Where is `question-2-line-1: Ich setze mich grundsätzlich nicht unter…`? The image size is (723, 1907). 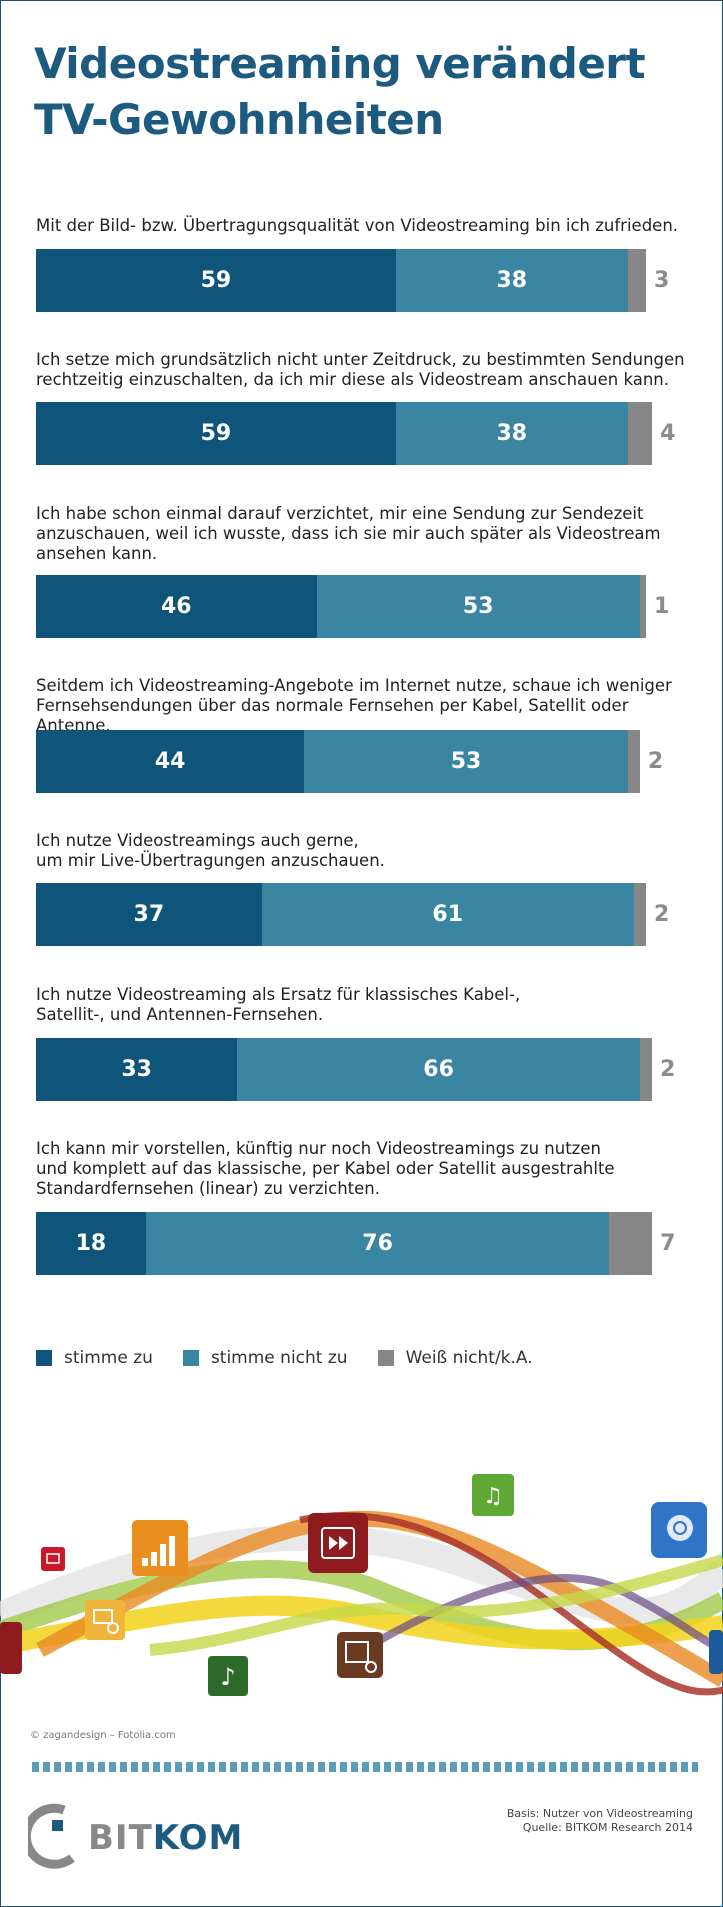
question-2-line-1: Ich setze mich grundsätzlich nicht unter… is located at coordinates (360, 359).